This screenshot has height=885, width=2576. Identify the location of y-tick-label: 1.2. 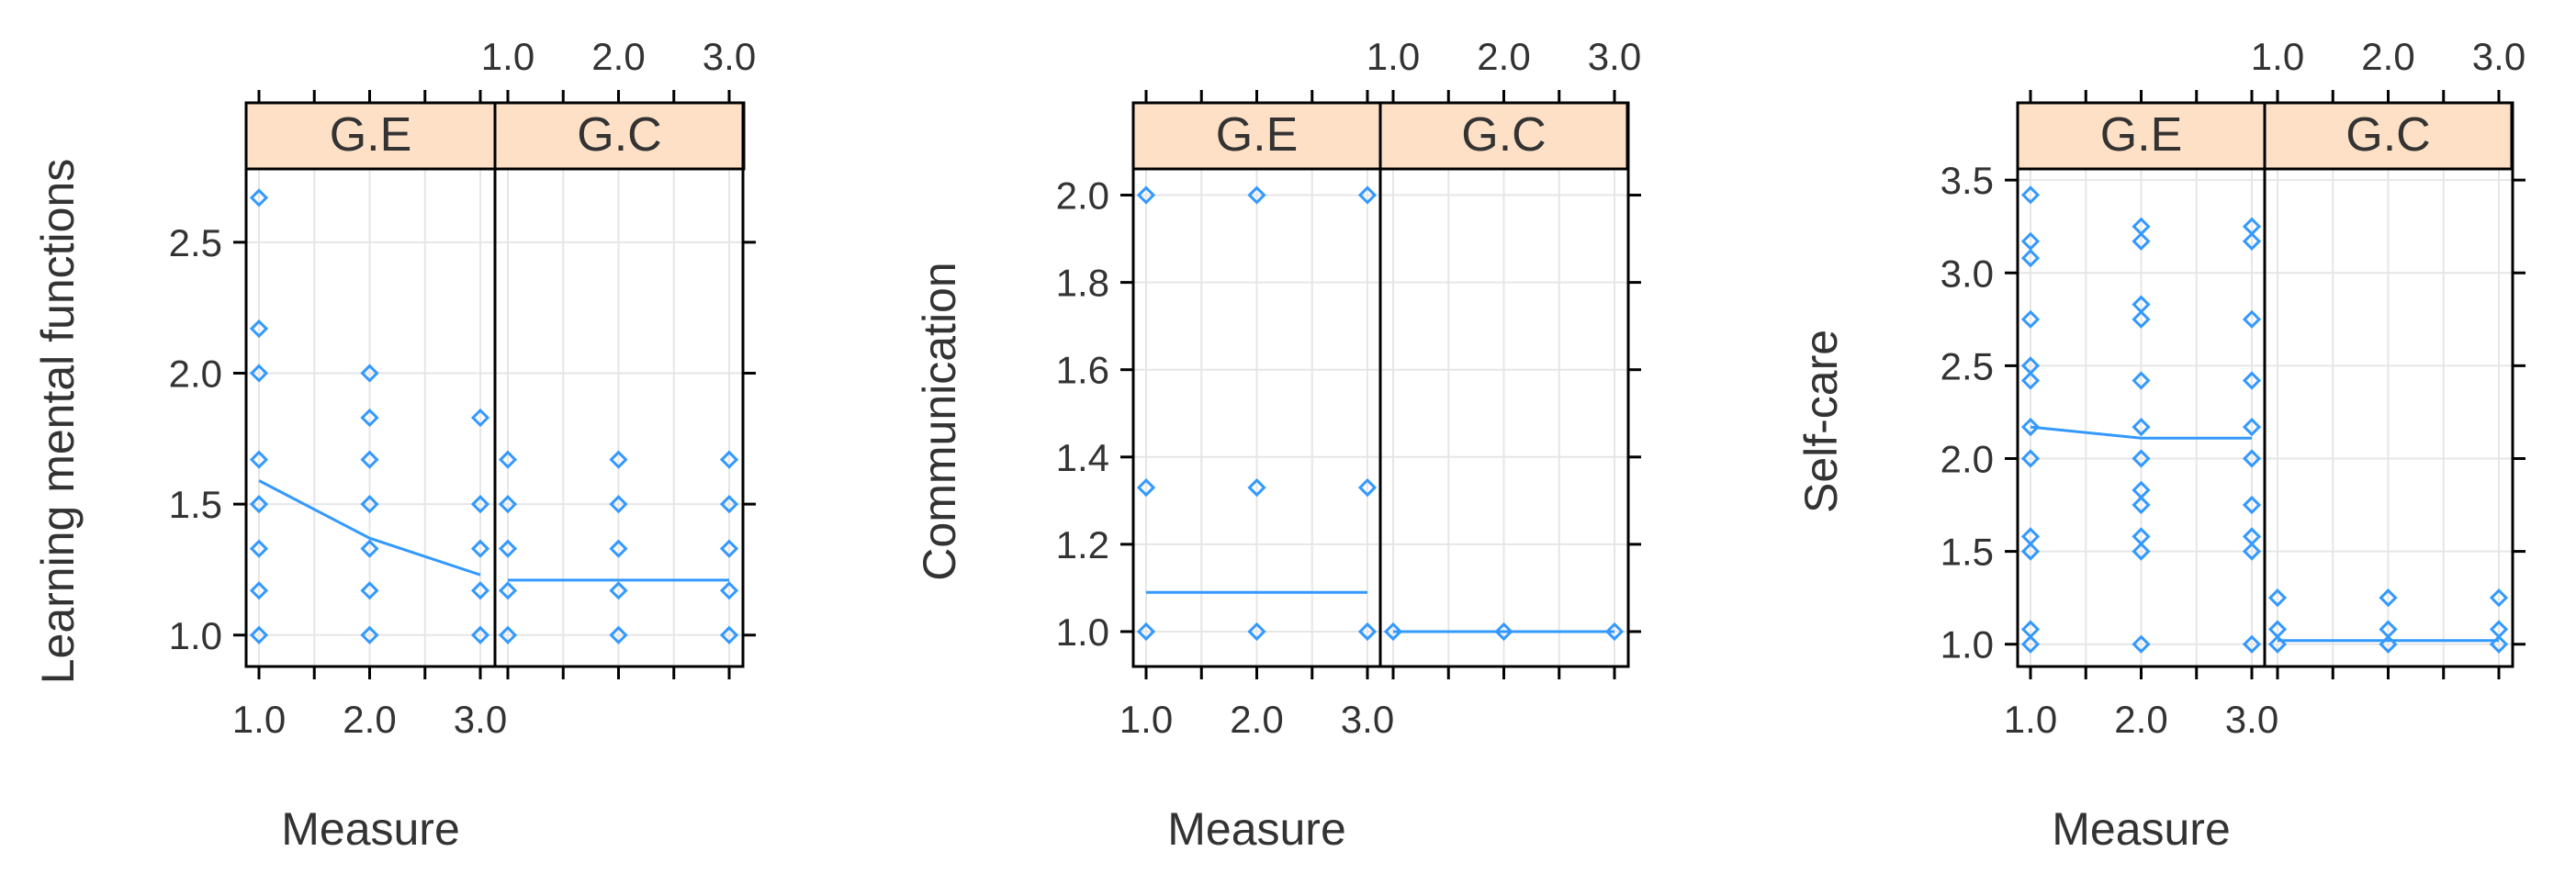
(1082, 544).